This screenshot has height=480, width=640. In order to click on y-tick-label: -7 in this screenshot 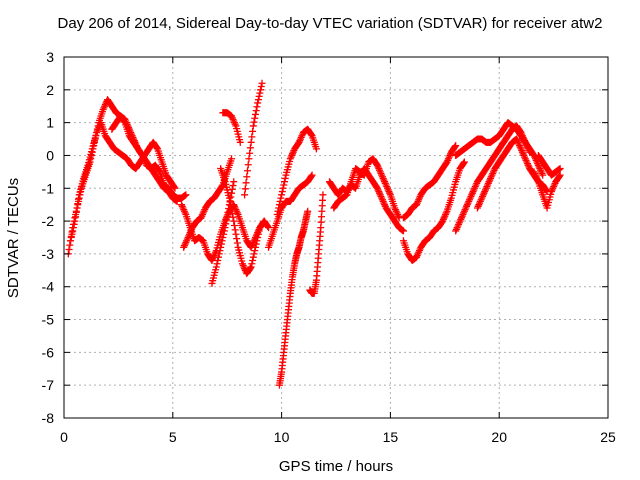, I will do `click(48, 385)`.